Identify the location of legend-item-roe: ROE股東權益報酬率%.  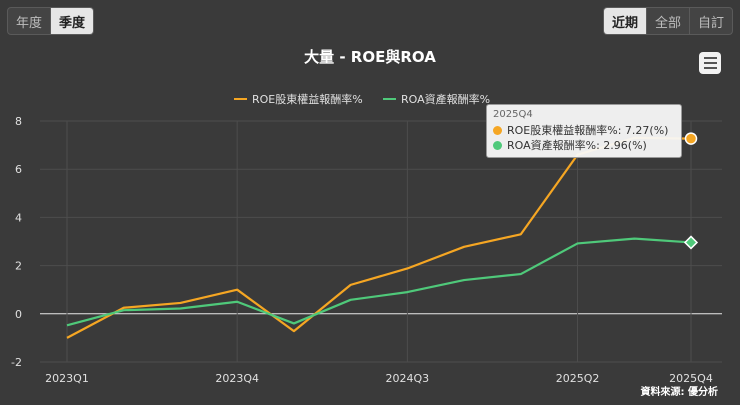
(298, 99).